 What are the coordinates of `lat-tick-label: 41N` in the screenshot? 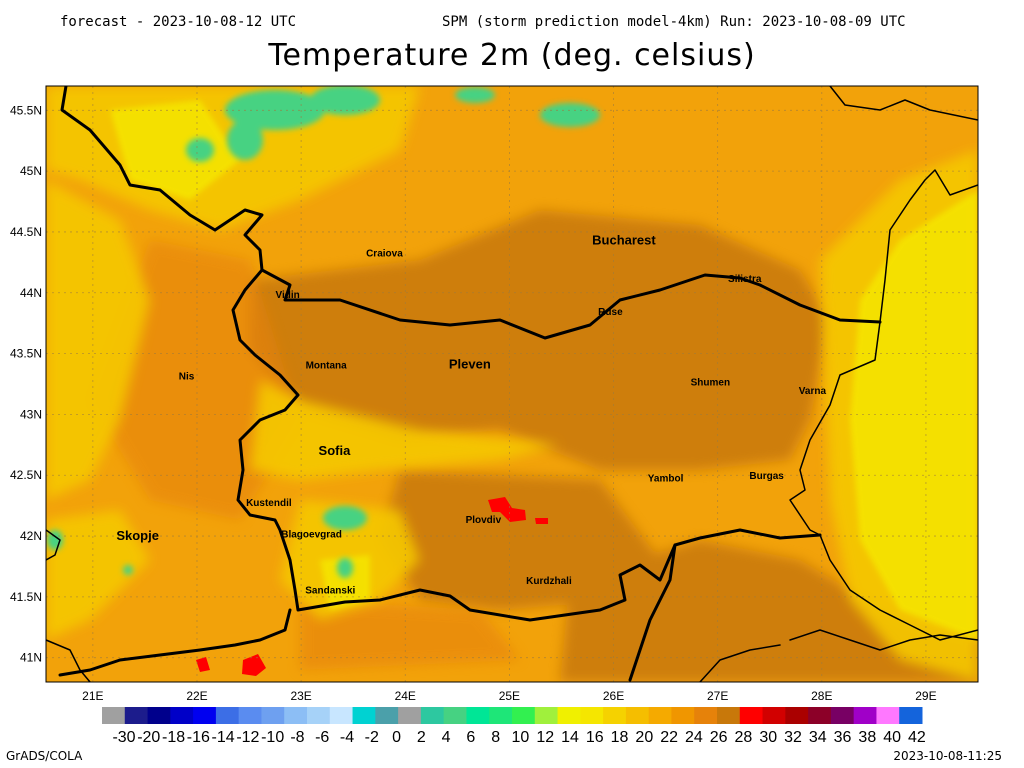 It's located at (31, 658).